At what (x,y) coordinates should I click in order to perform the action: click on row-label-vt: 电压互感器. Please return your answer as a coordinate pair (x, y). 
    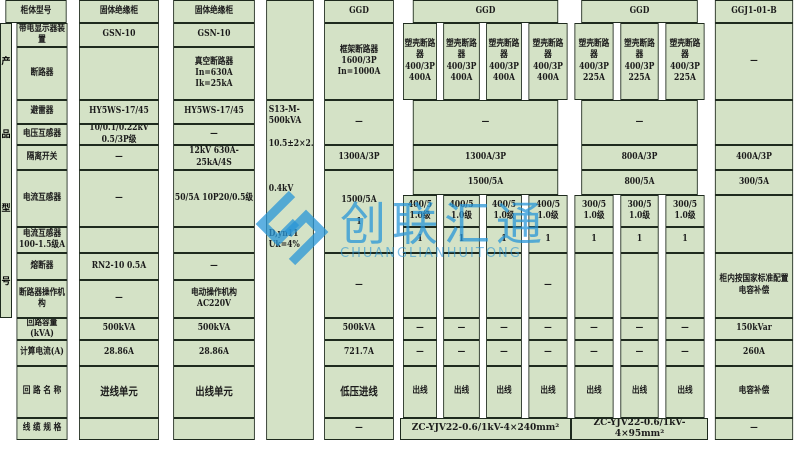
    Looking at the image, I should click on (42, 134).